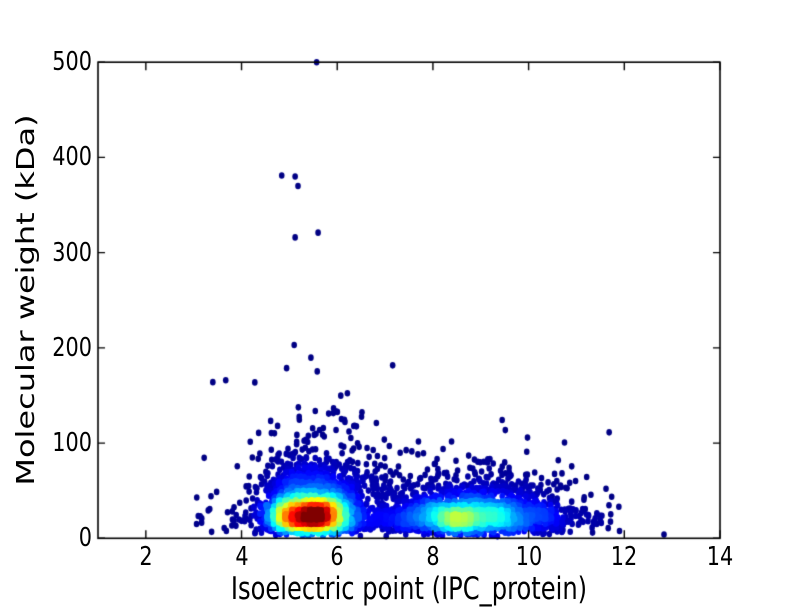 This screenshot has height=607, width=800. Describe the element at coordinates (146, 557) in the screenshot. I see `x-tick-label: 2` at that location.